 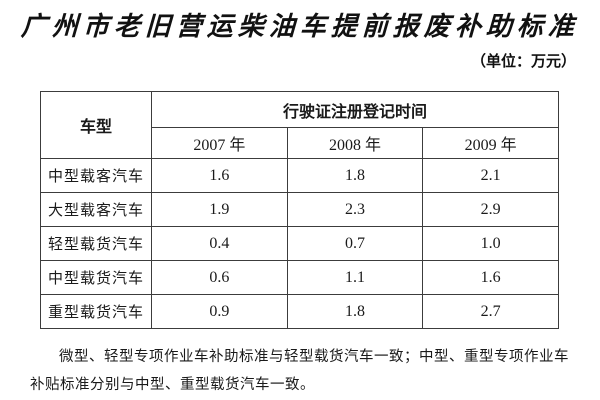 What do you see at coordinates (300, 26) in the screenshot?
I see `document-title: 广州市老旧营运柴油车提前报废补助标准` at bounding box center [300, 26].